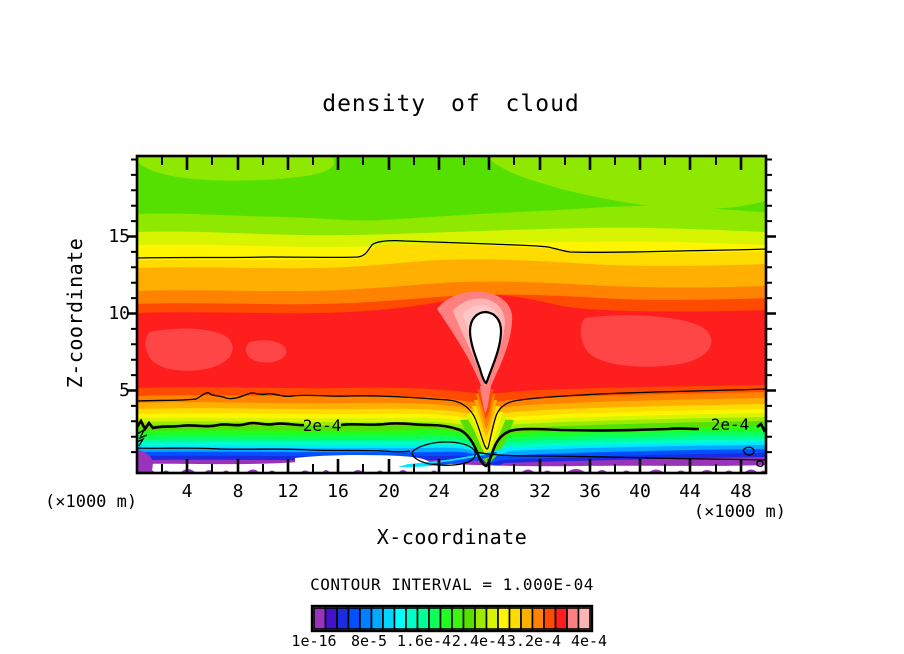  I want to click on svg-text: 4e-4, so click(589, 641).